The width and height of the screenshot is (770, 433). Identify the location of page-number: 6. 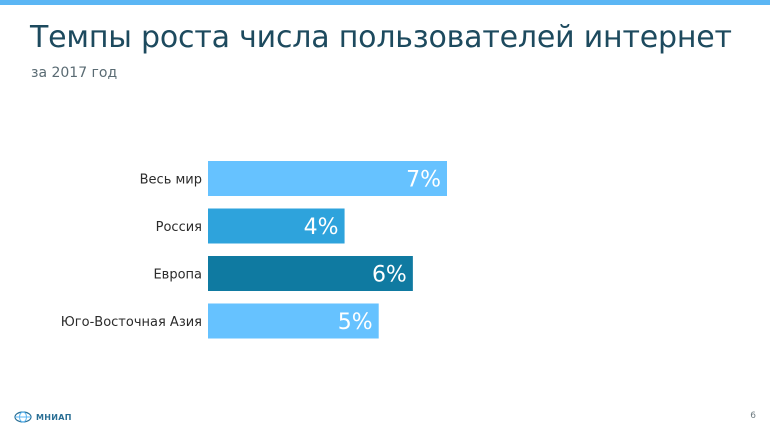
(753, 416).